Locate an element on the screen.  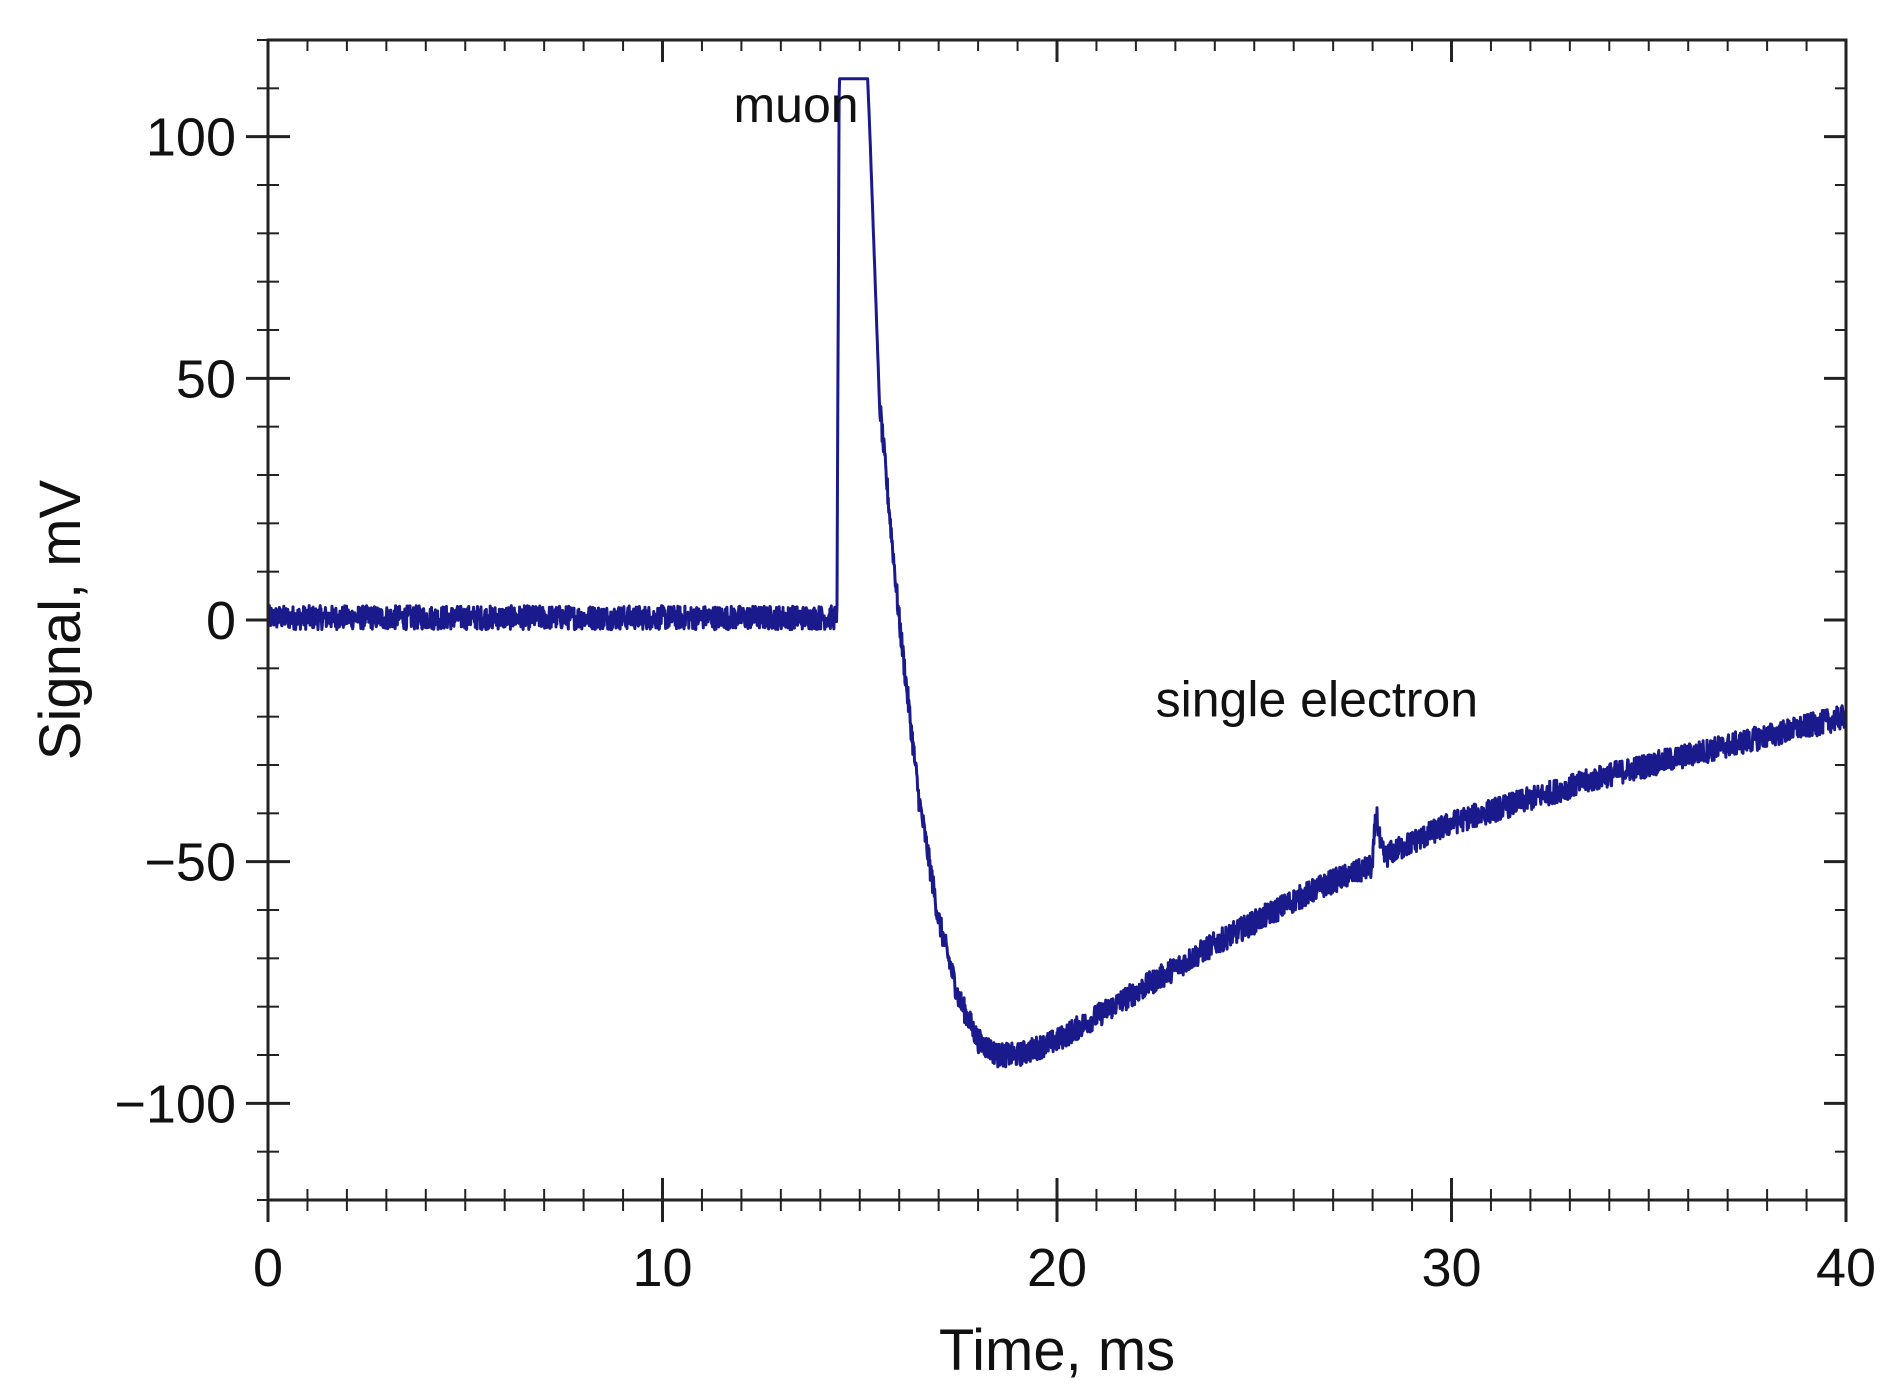
y-tick-label: 50 is located at coordinates (206, 379).